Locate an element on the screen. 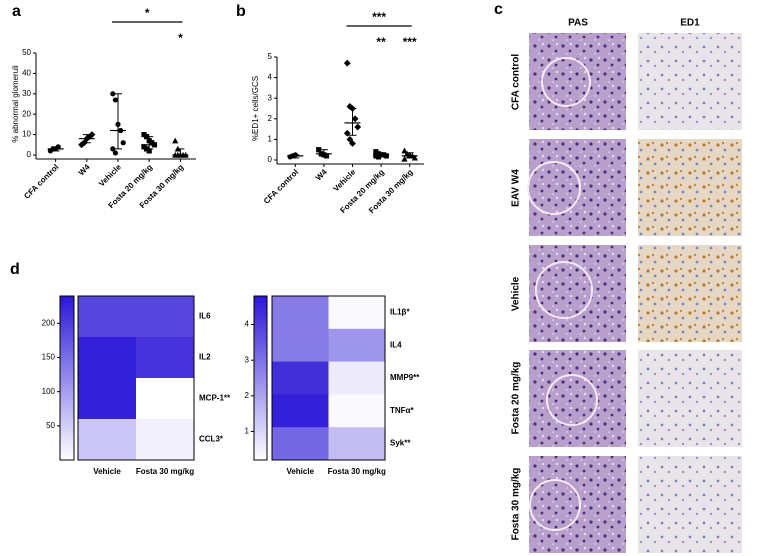  panel-label: c is located at coordinates (498, 9).